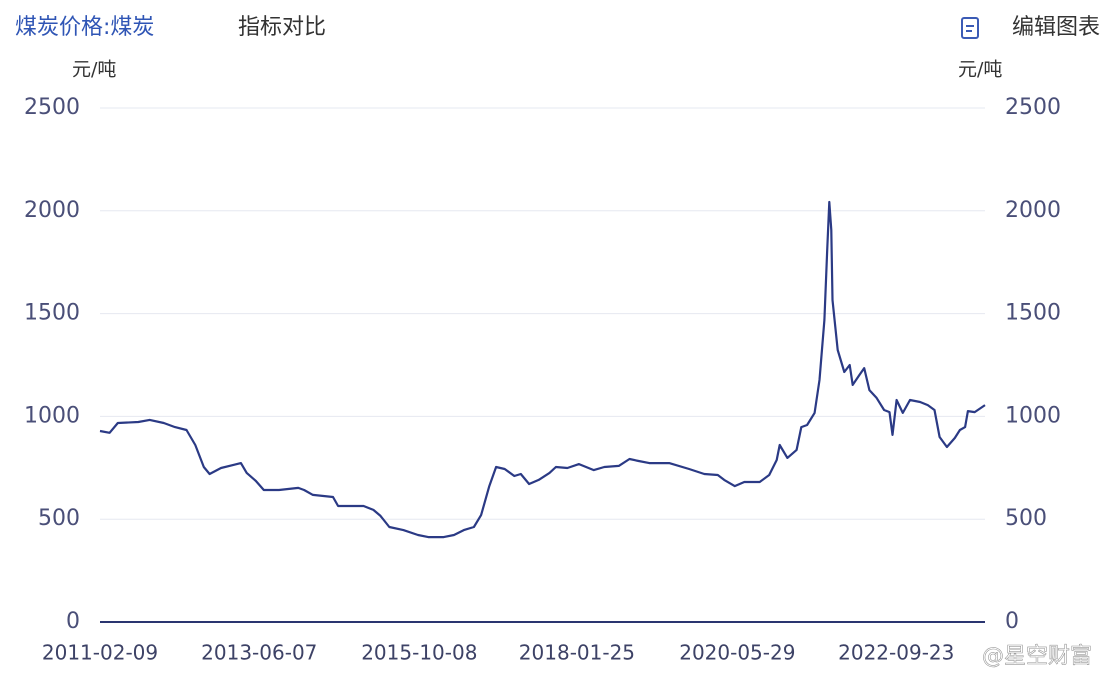  What do you see at coordinates (52, 107) in the screenshot?
I see `y-tick-label: 2500` at bounding box center [52, 107].